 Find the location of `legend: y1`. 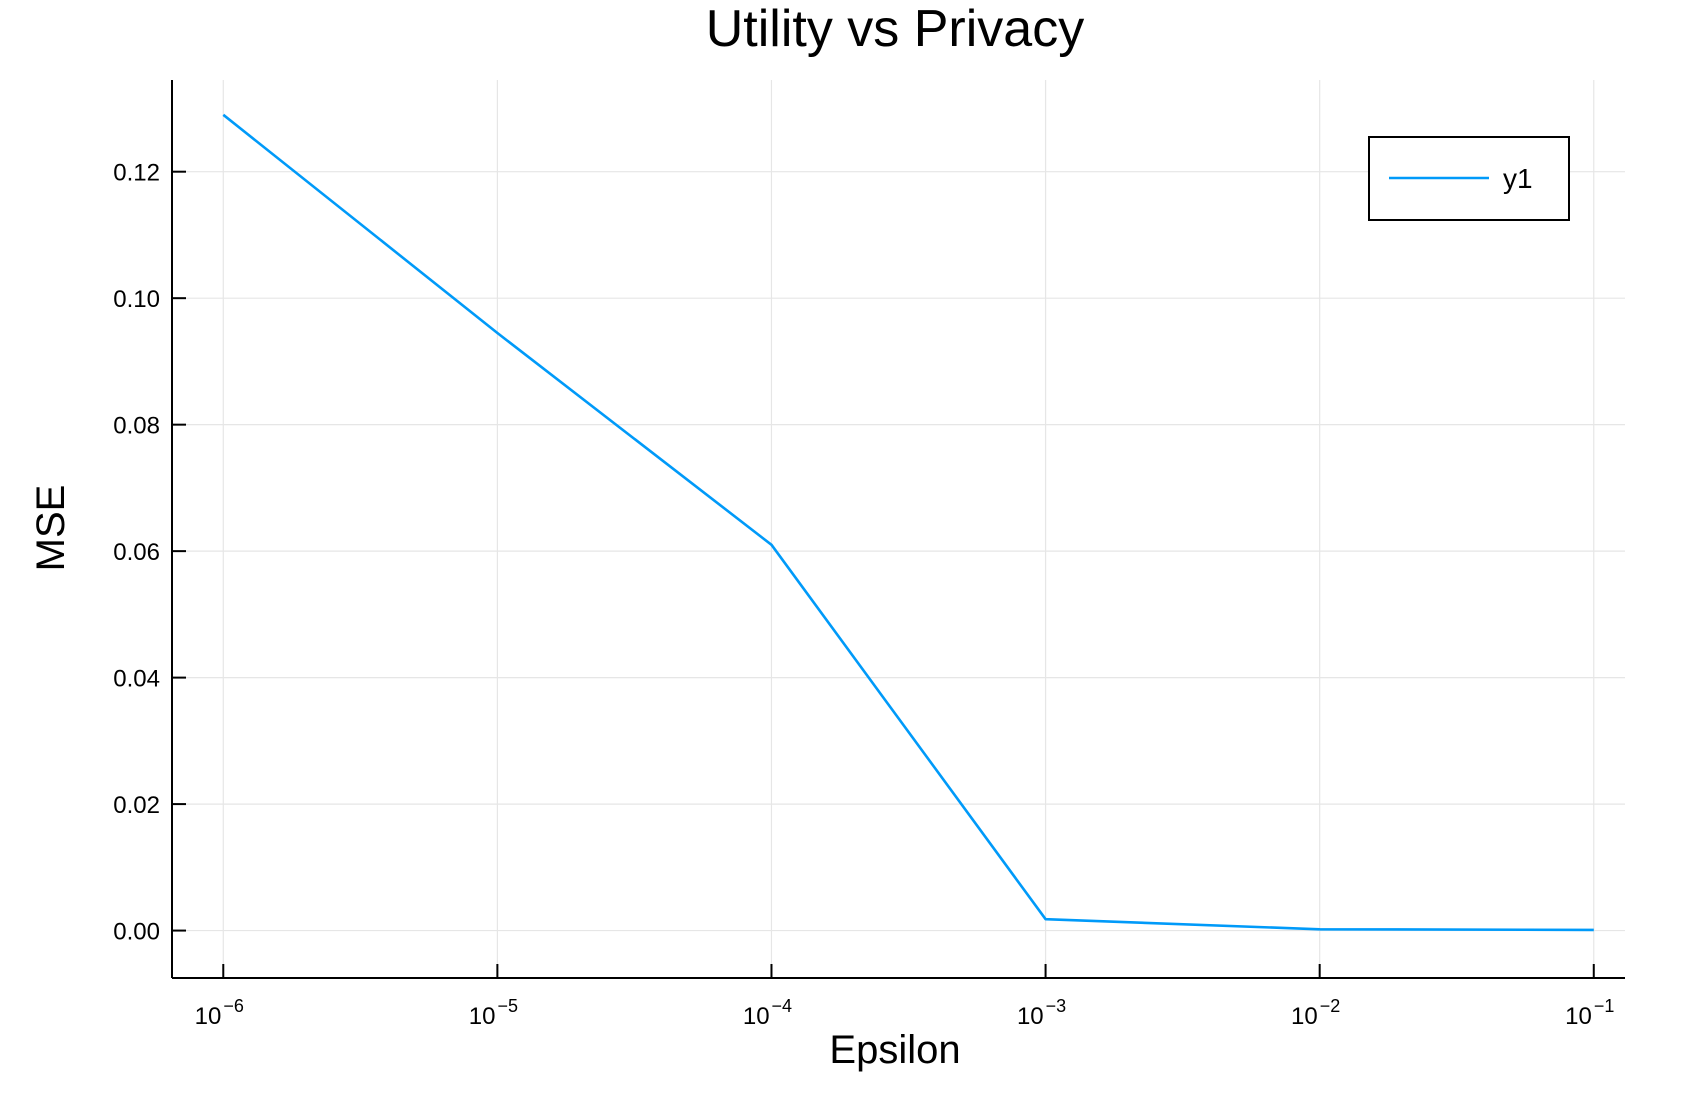

legend: y1 is located at coordinates (1469, 178).